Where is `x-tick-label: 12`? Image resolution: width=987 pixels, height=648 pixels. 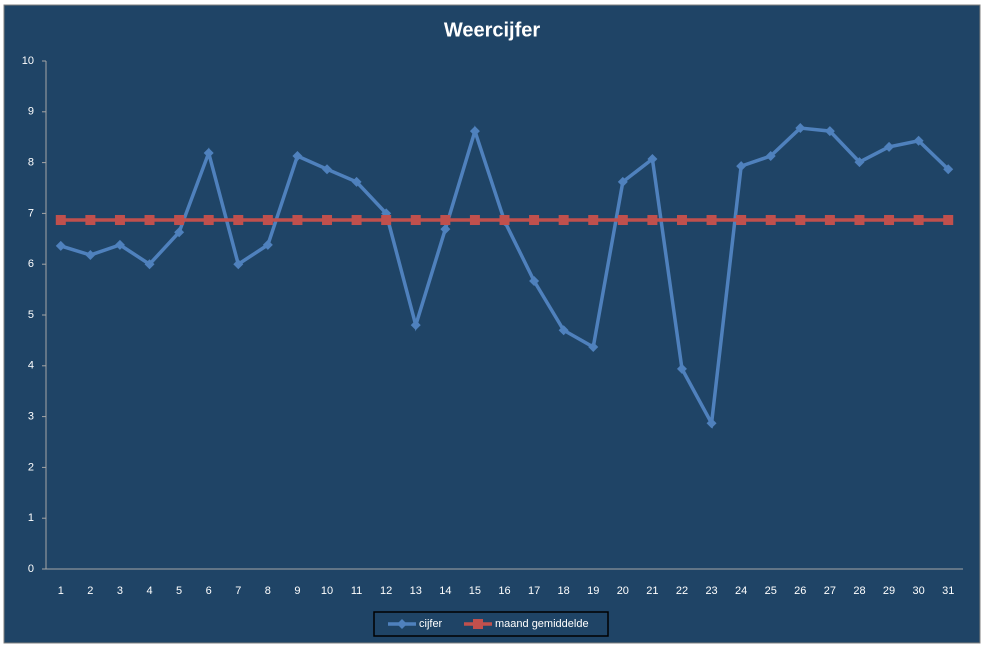 x-tick-label: 12 is located at coordinates (386, 591).